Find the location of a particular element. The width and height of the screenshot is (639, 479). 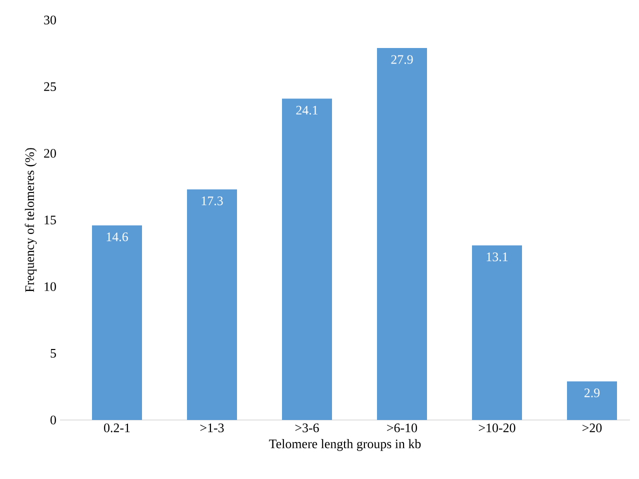

x-tick-label: >3-6 is located at coordinates (307, 428).